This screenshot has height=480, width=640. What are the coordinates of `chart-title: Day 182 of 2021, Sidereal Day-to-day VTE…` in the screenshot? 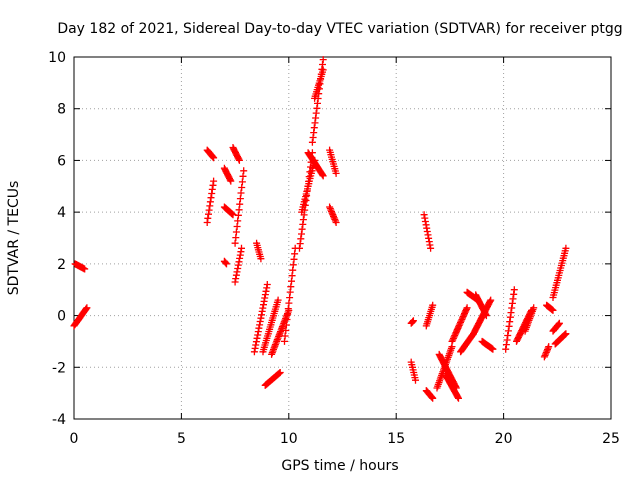 It's located at (339, 29).